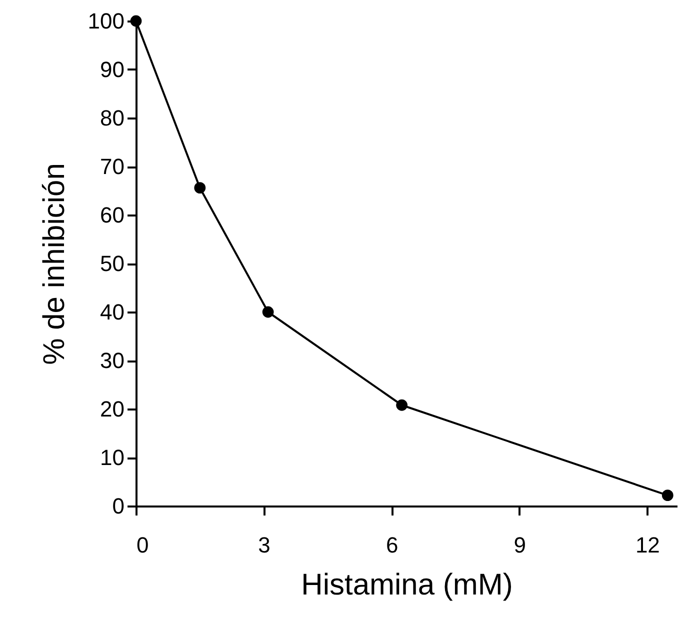 The image size is (679, 630). What do you see at coordinates (112, 312) in the screenshot?
I see `y-tick-label: 40` at bounding box center [112, 312].